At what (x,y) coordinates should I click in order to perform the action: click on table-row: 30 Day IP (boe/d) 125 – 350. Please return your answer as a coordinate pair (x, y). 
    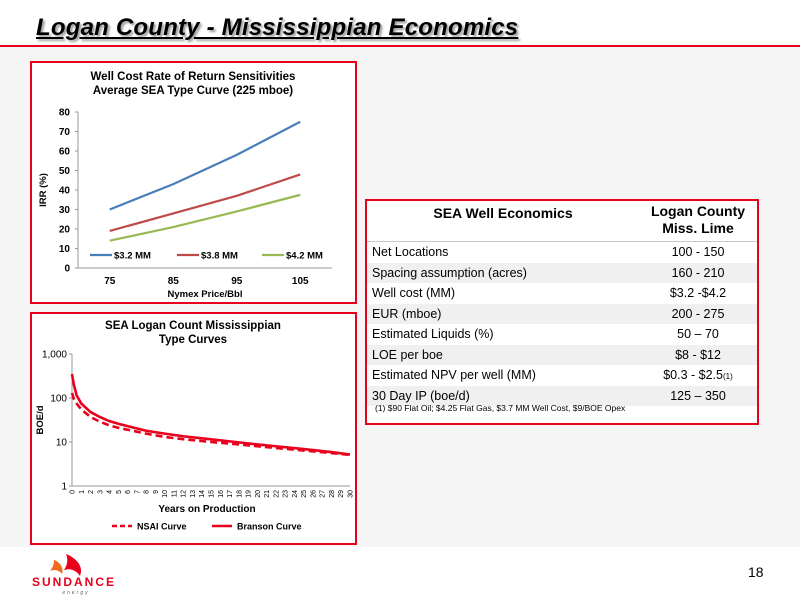
    Looking at the image, I should click on (562, 395).